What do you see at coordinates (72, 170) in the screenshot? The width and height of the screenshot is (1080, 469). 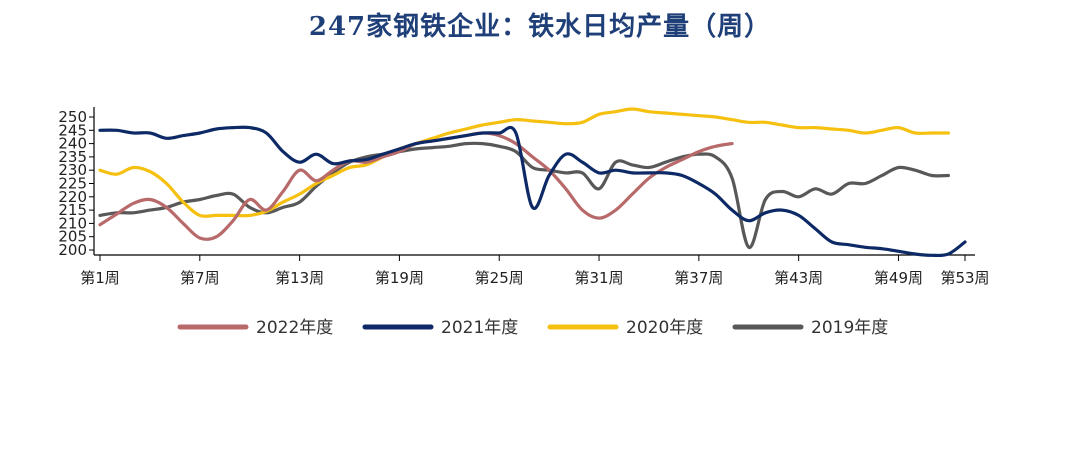 I see `y-tick-label: 230` at bounding box center [72, 170].